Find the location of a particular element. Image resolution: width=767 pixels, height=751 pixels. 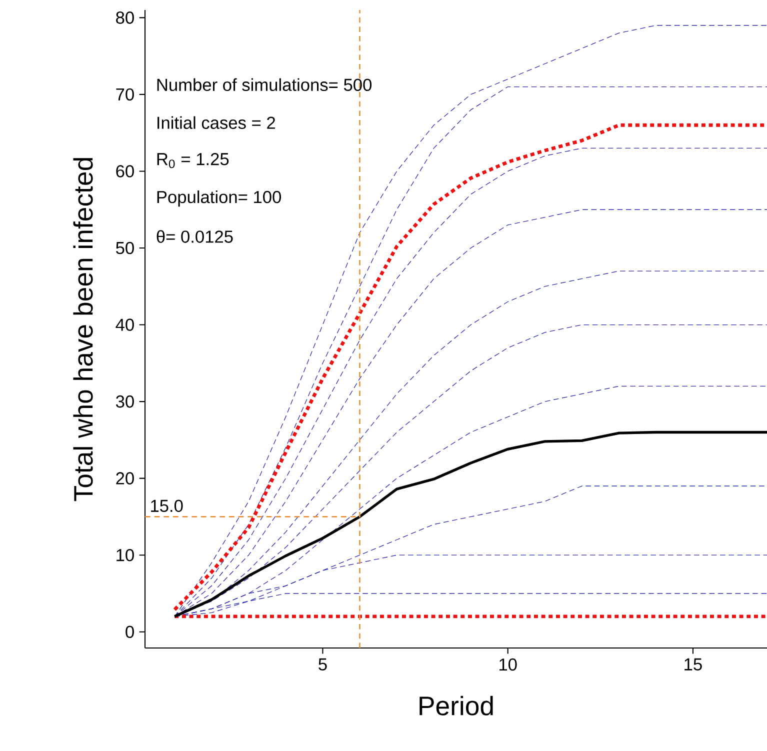

annotation: R$_{0}$ = 1.25 is located at coordinates (193, 160).